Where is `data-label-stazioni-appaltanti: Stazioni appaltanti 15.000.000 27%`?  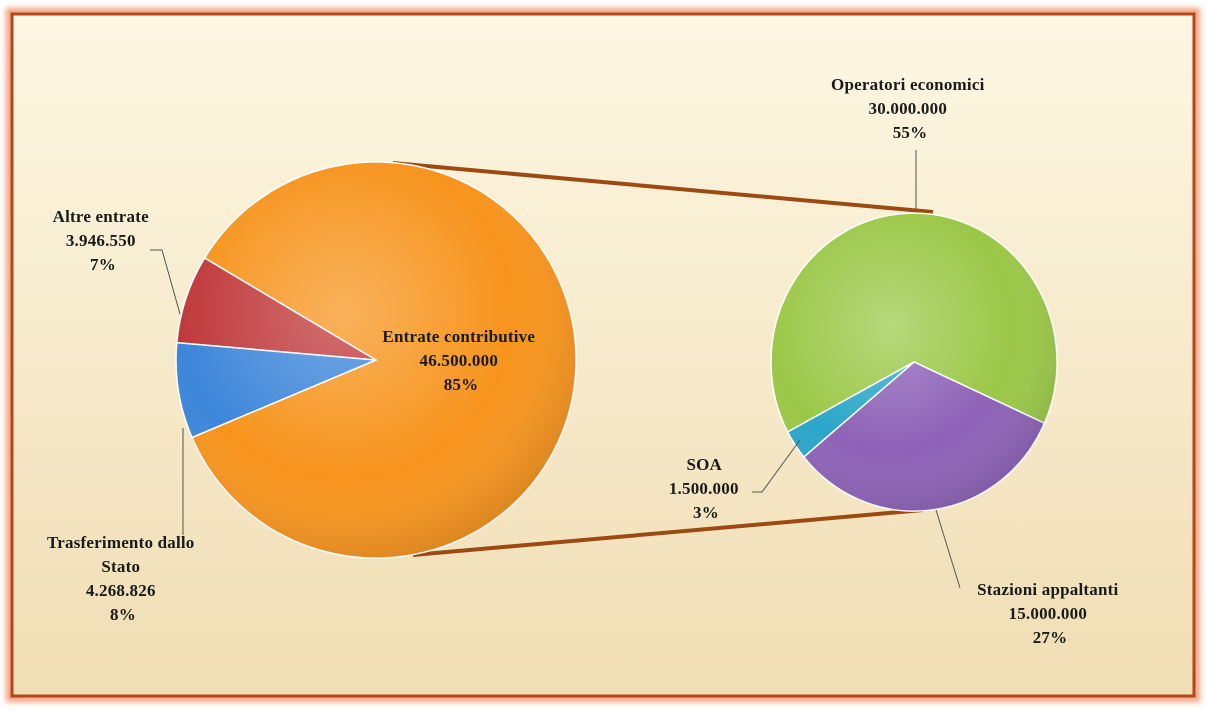 data-label-stazioni-appaltanti: Stazioni appaltanti 15.000.000 27% is located at coordinates (1050, 613).